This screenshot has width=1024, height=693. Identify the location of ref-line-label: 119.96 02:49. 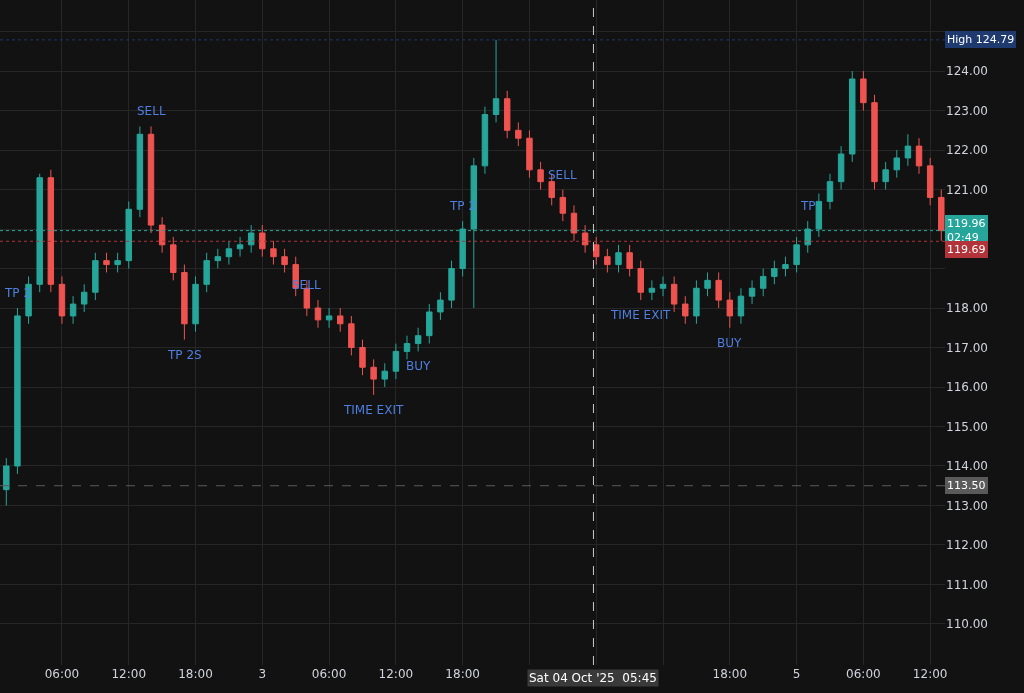
(966, 231).